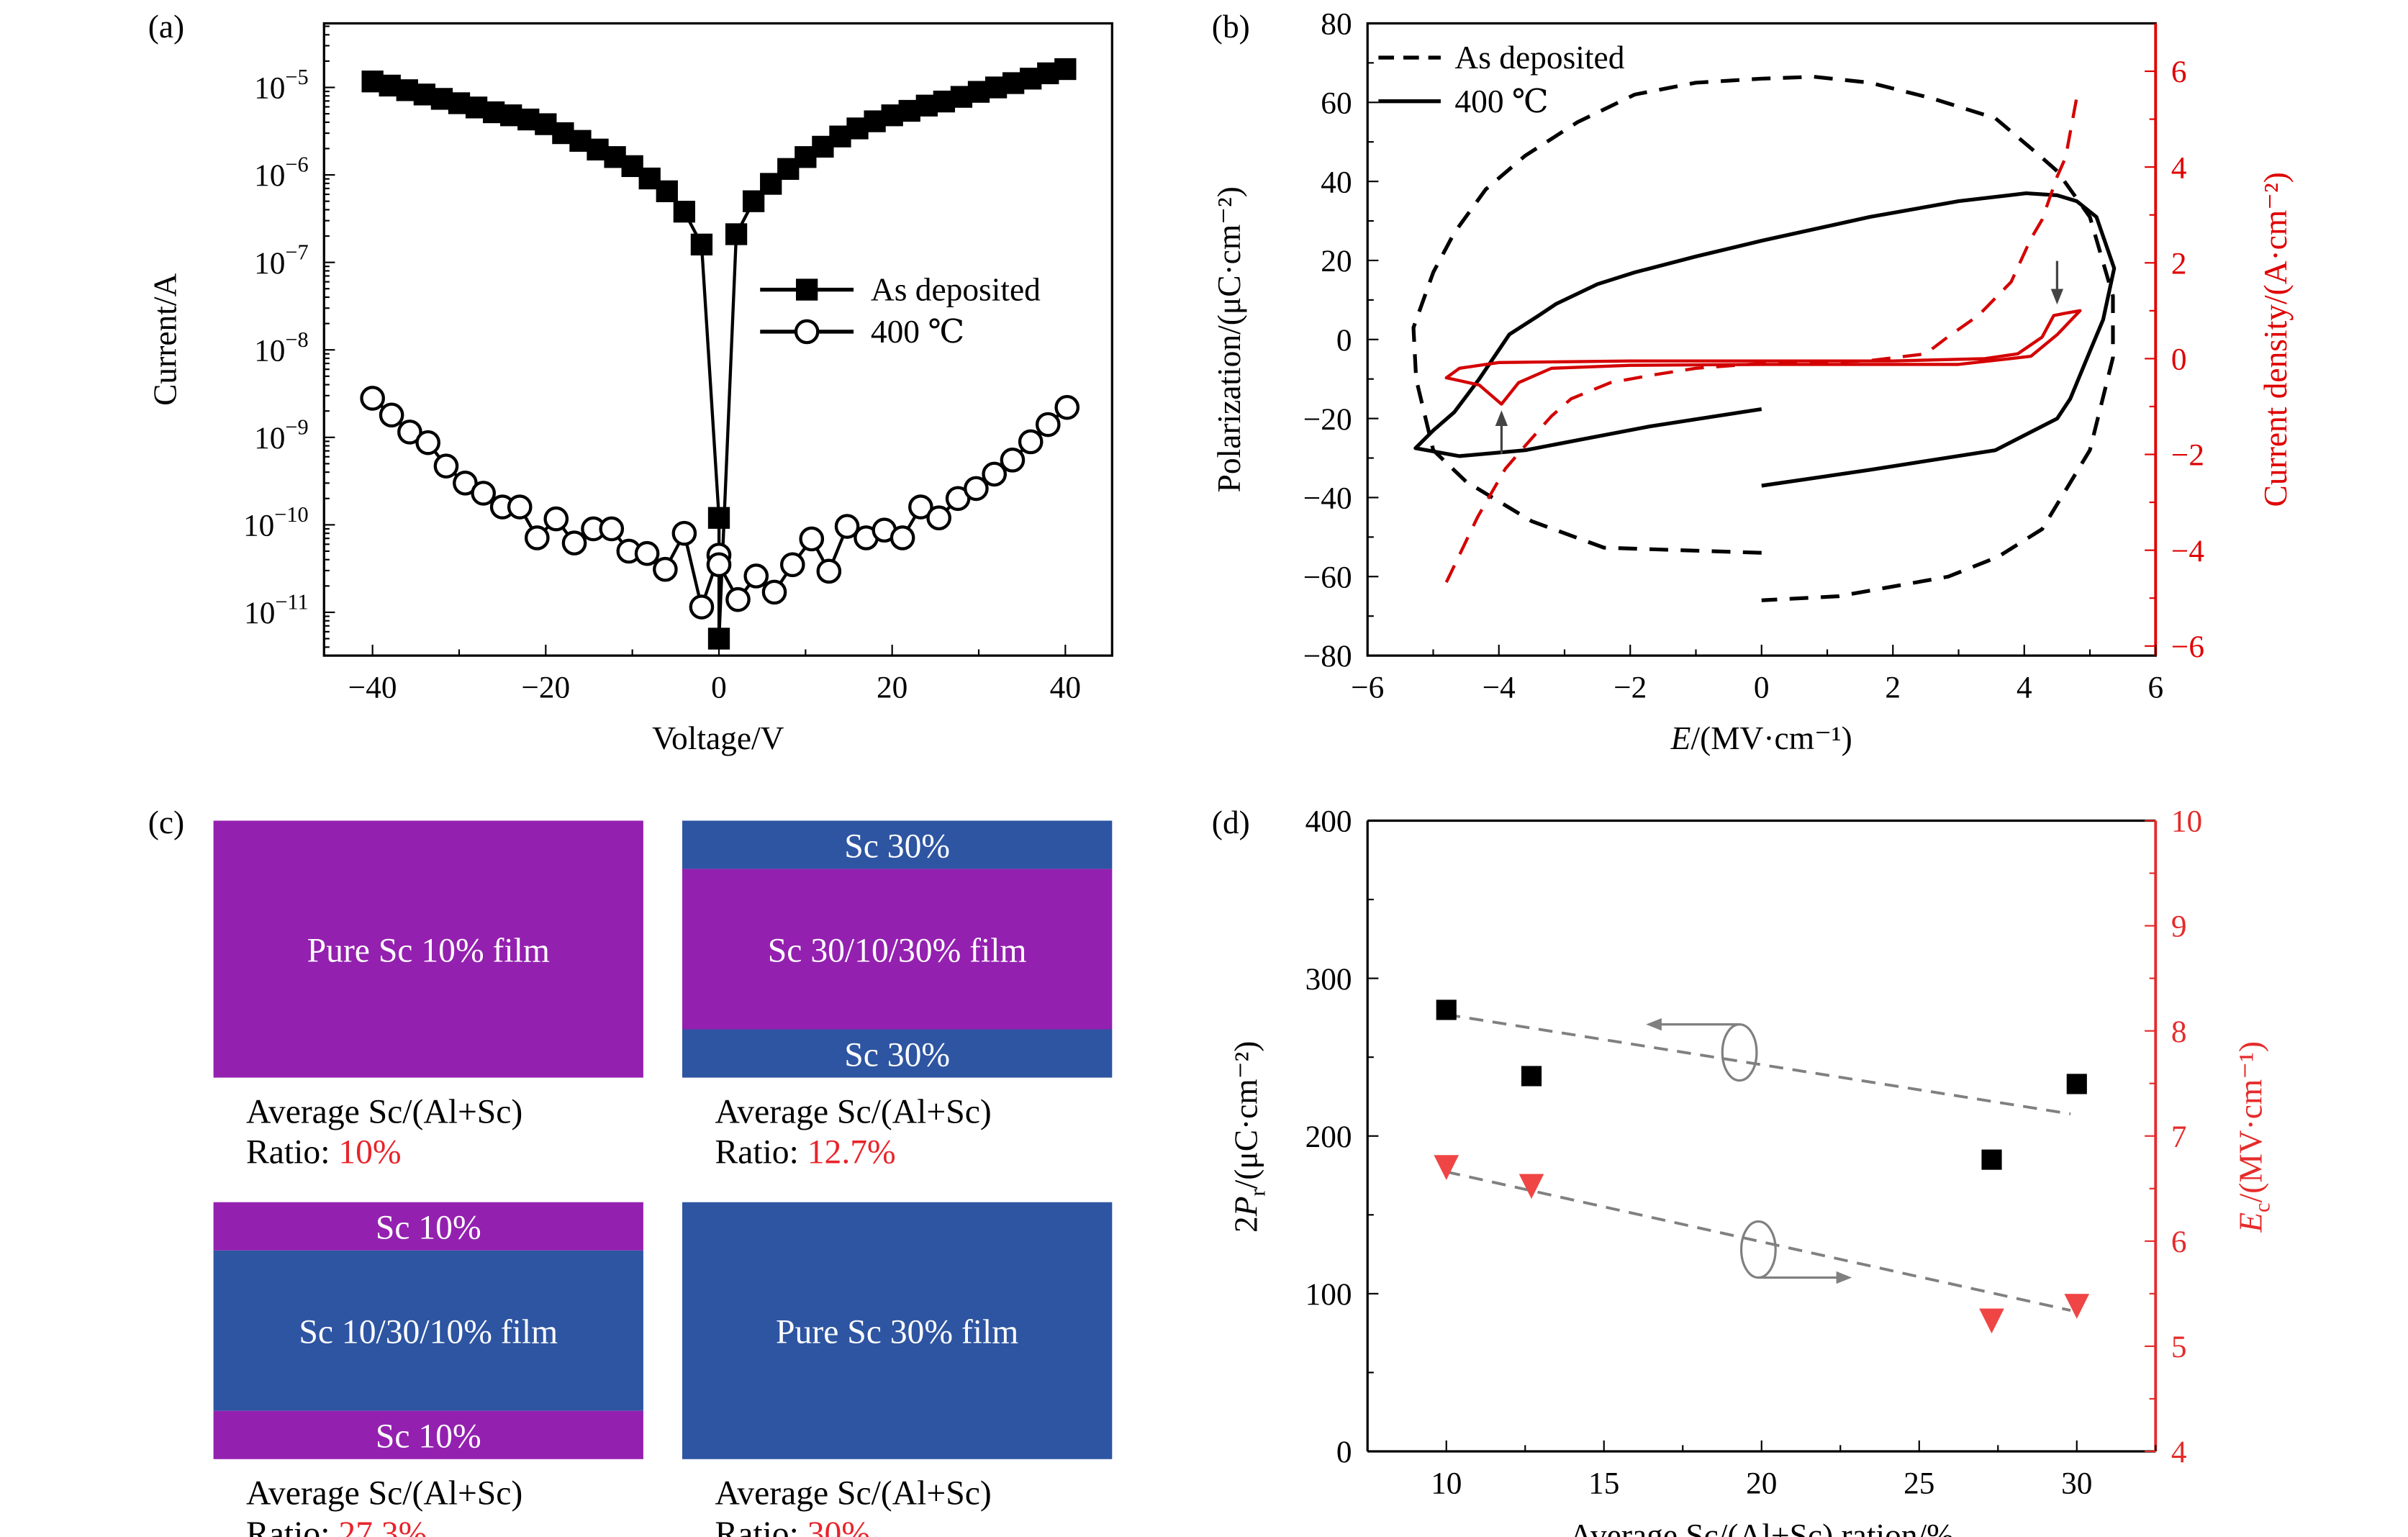 This screenshot has height=1537, width=2408. I want to click on panel-label-d: (d), so click(1231, 822).